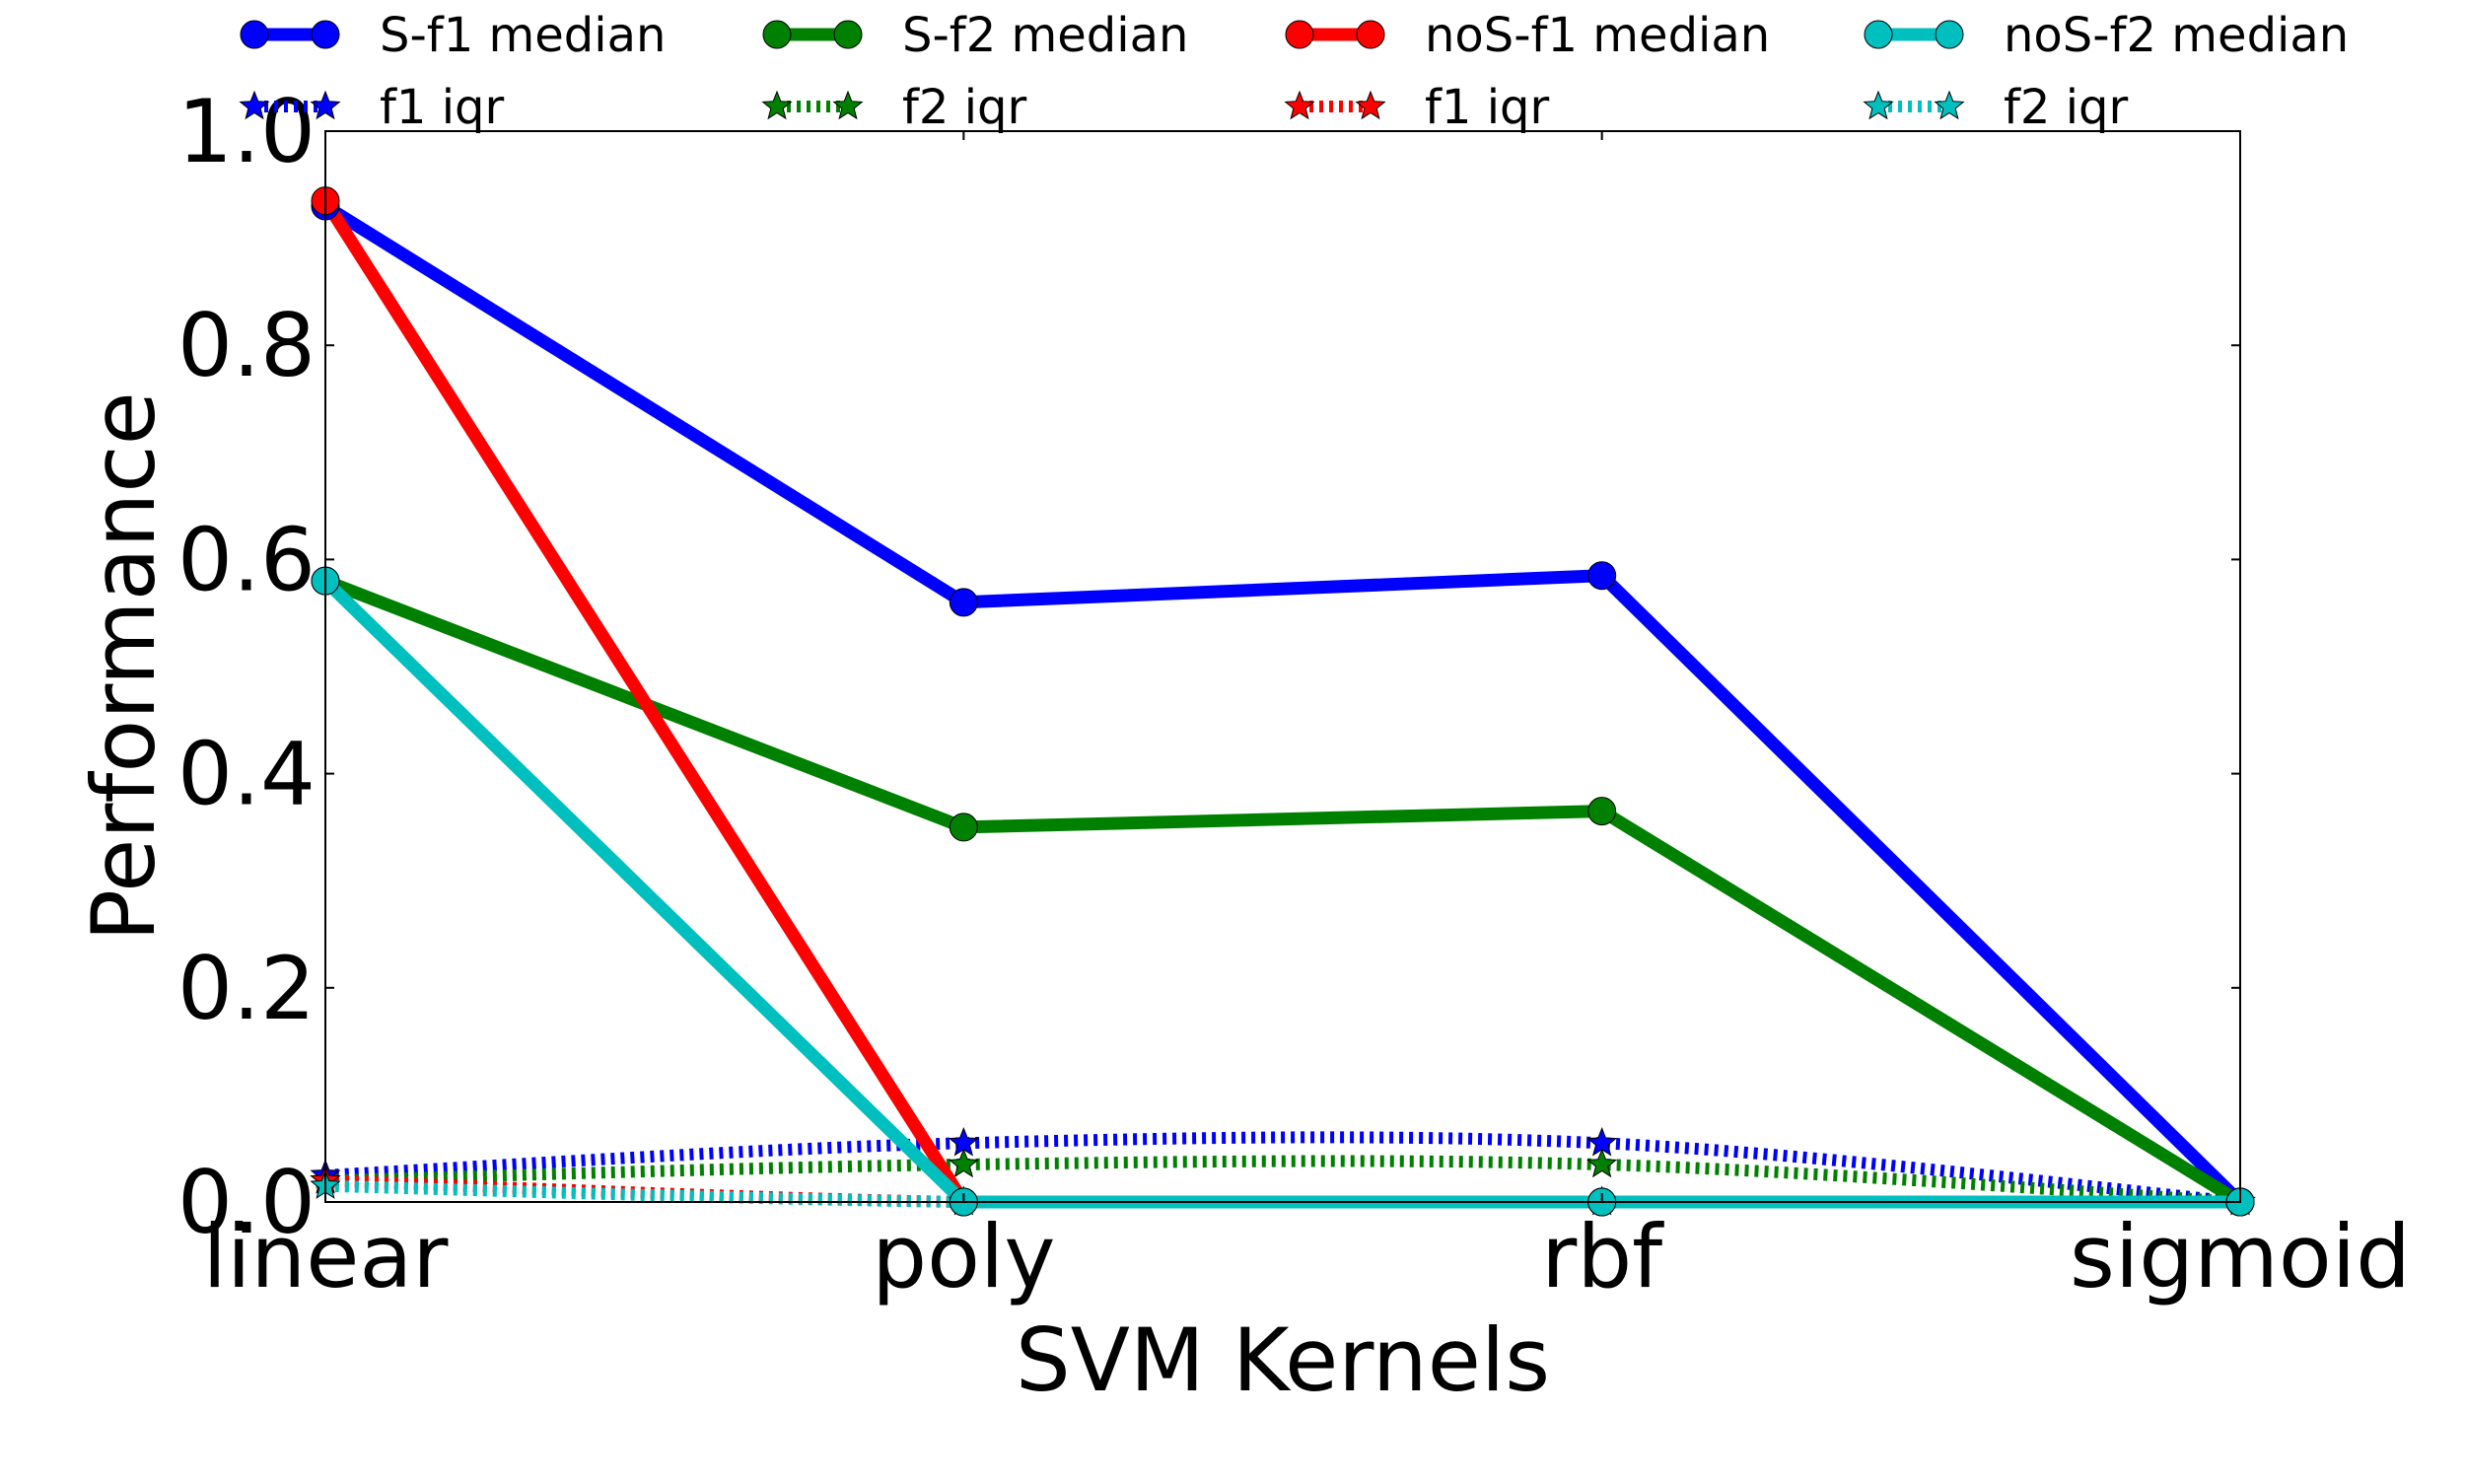  Describe the element at coordinates (1603, 1256) in the screenshot. I see `x-tick-label-2: rbf` at that location.